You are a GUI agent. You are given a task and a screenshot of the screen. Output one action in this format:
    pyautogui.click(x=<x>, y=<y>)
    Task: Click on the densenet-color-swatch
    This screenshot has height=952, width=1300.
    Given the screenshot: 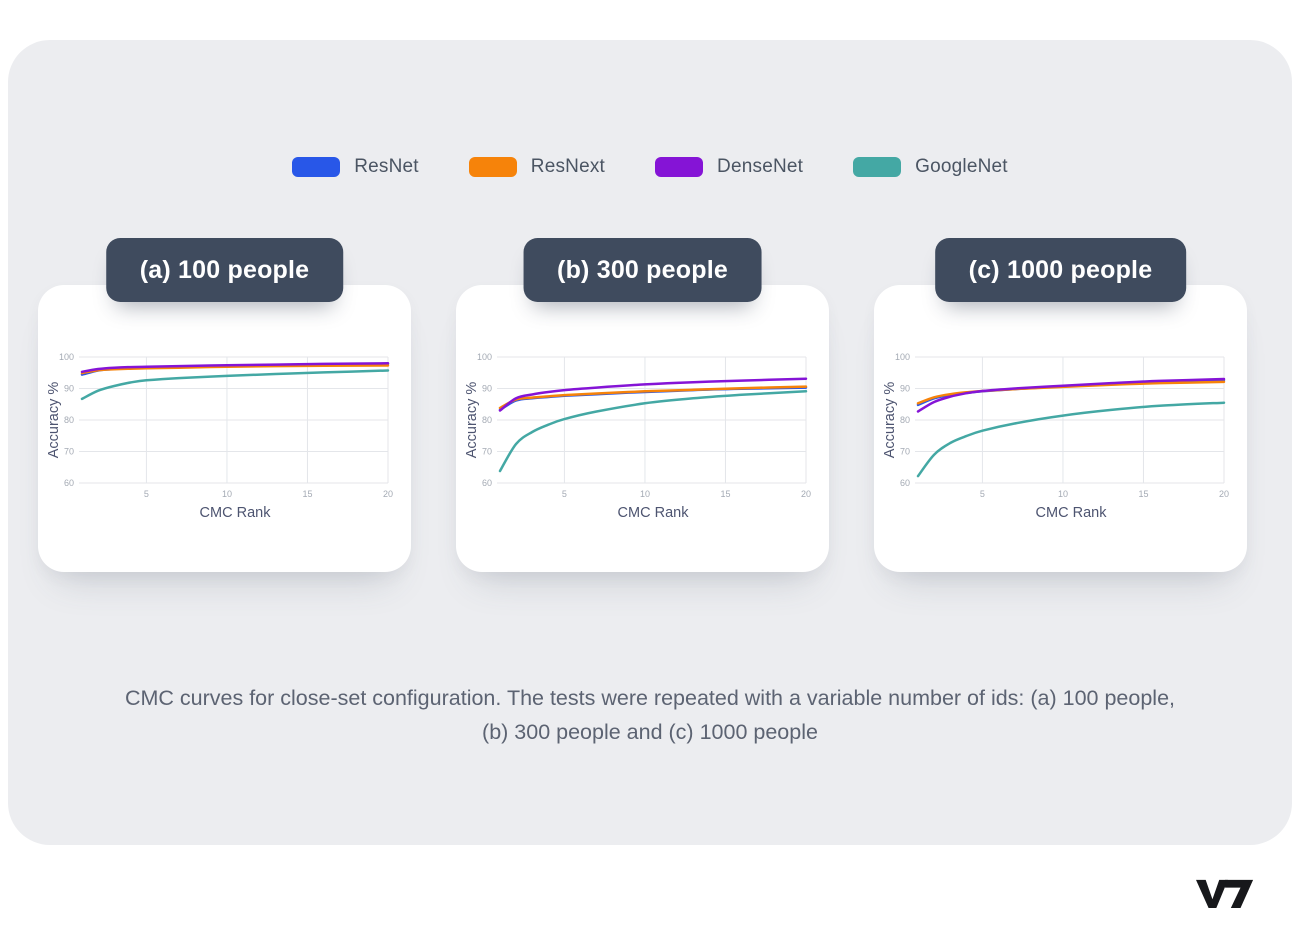 What is the action you would take?
    pyautogui.click(x=679, y=167)
    